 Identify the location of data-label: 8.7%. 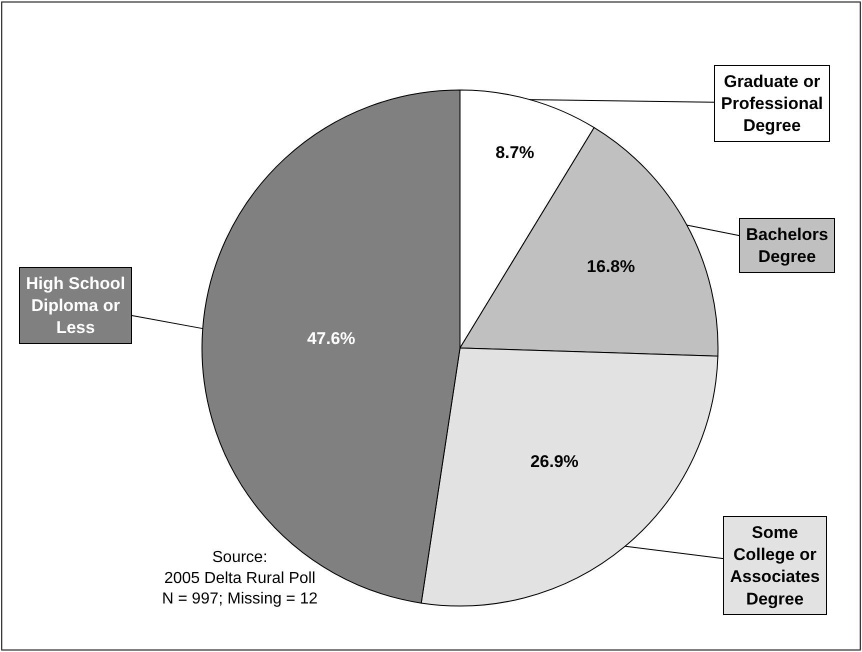
(514, 152).